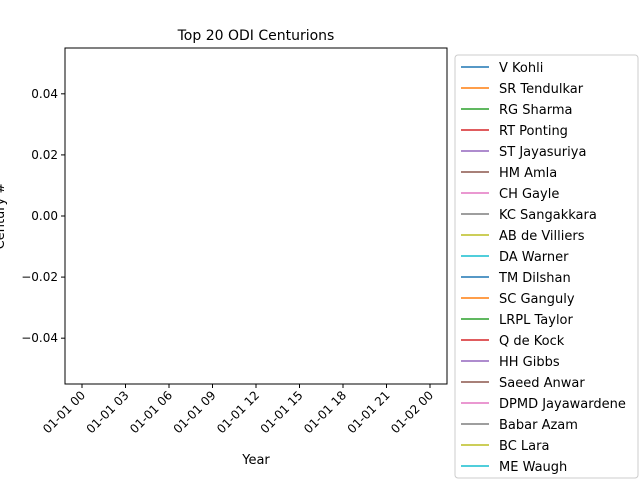  What do you see at coordinates (64, 412) in the screenshot?
I see `x-tick-label: 01-01 00` at bounding box center [64, 412].